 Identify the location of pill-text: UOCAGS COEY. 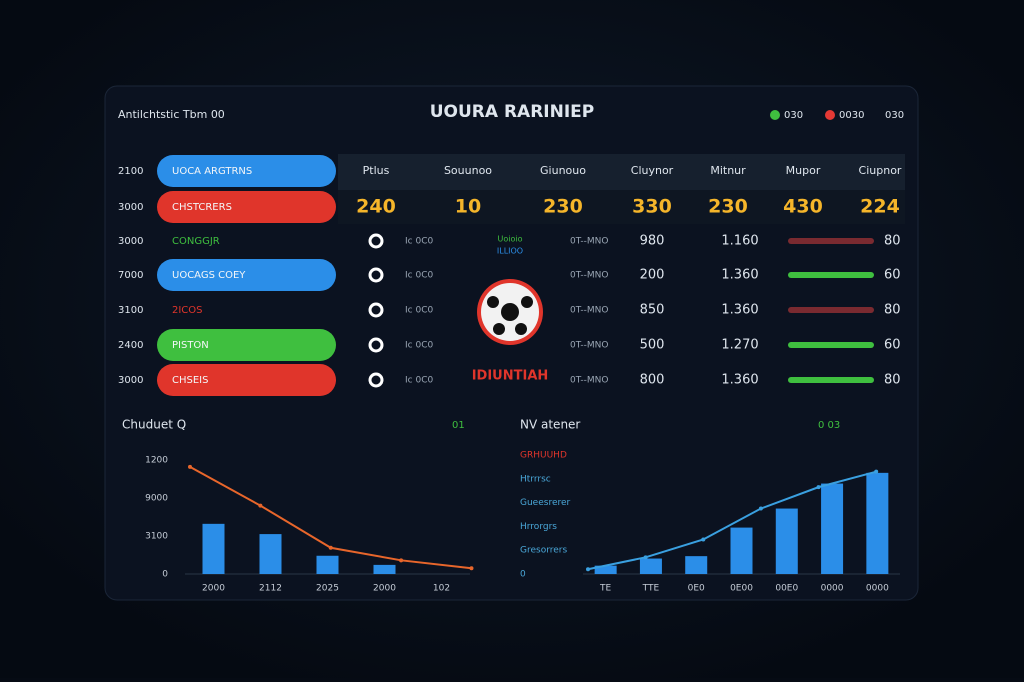
(209, 275).